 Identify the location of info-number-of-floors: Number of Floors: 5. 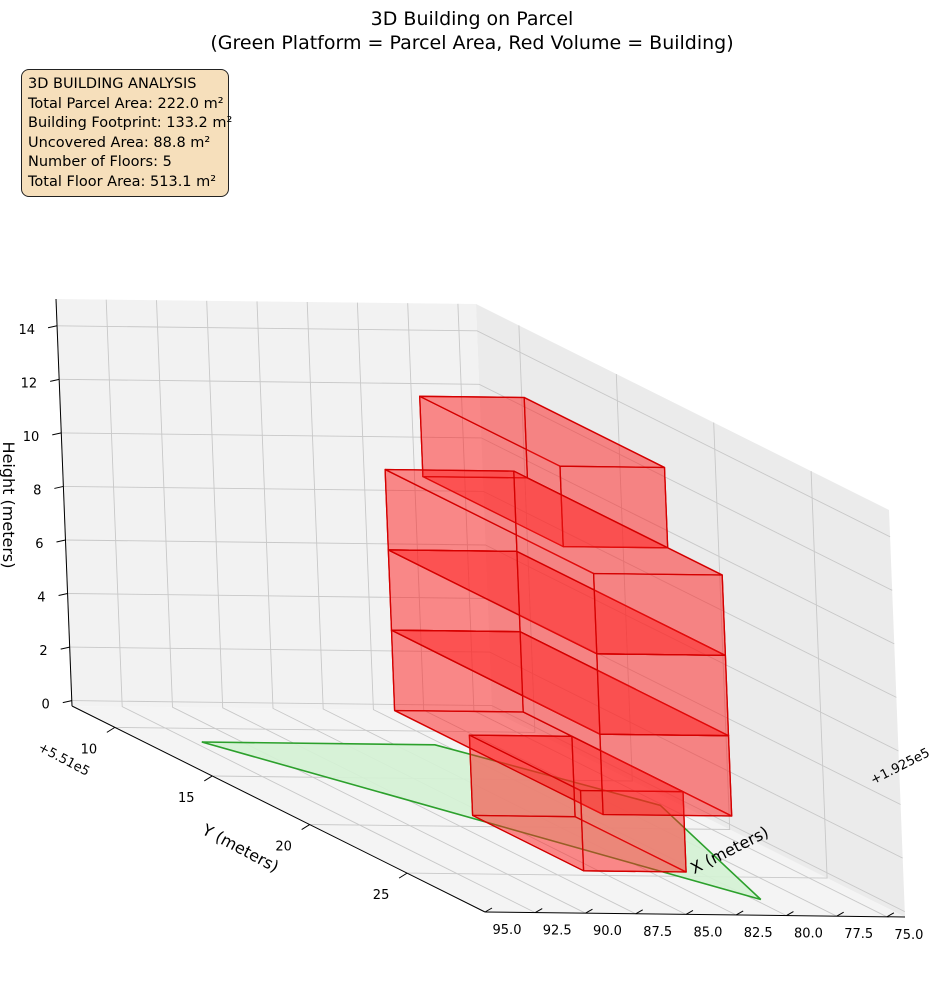
(100, 162).